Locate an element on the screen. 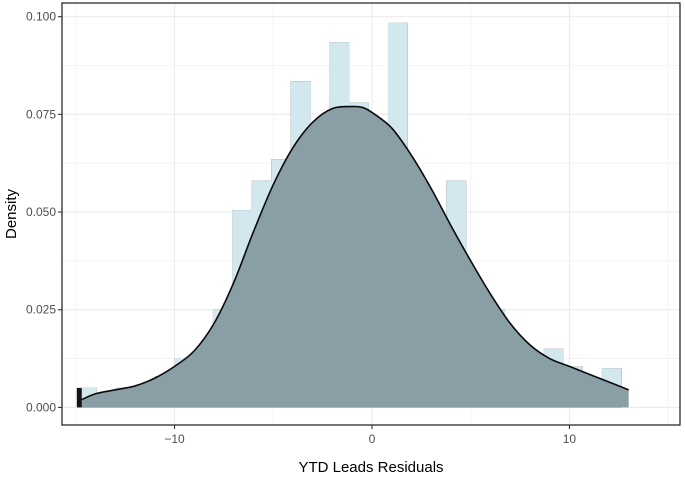  x-tick-label: 10 is located at coordinates (570, 439).